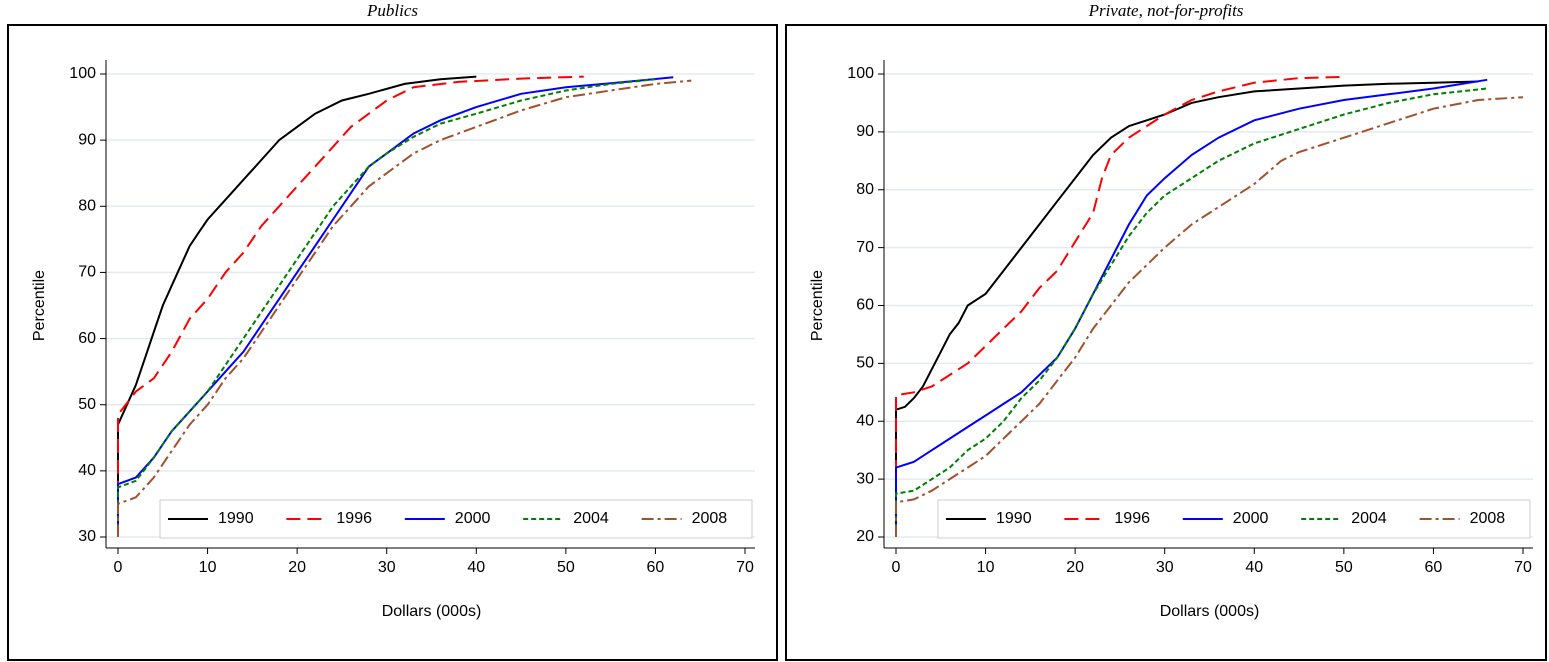  What do you see at coordinates (865, 536) in the screenshot?
I see `y-tick-label: 20` at bounding box center [865, 536].